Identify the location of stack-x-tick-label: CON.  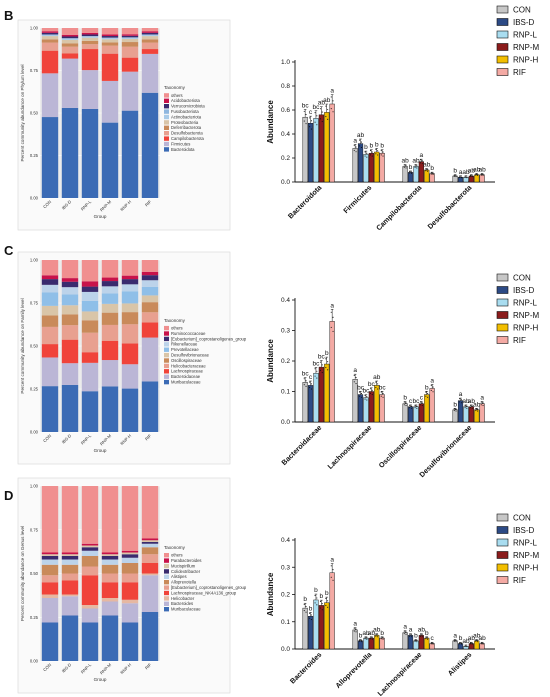
(47, 667).